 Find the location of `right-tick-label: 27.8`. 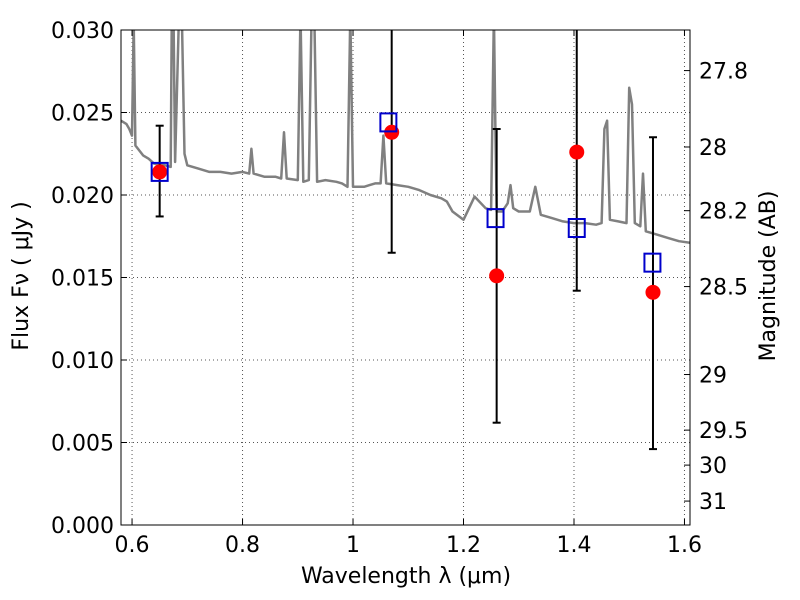

right-tick-label: 27.8 is located at coordinates (723, 72).